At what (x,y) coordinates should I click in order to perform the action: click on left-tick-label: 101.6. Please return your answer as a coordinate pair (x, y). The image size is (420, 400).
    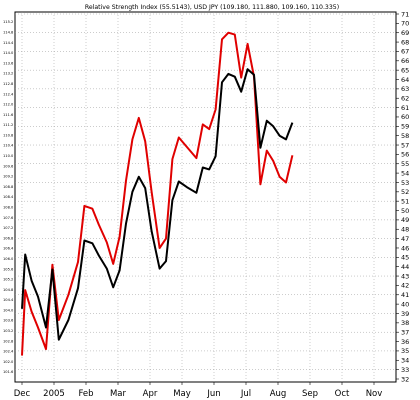
    Looking at the image, I should click on (8, 372).